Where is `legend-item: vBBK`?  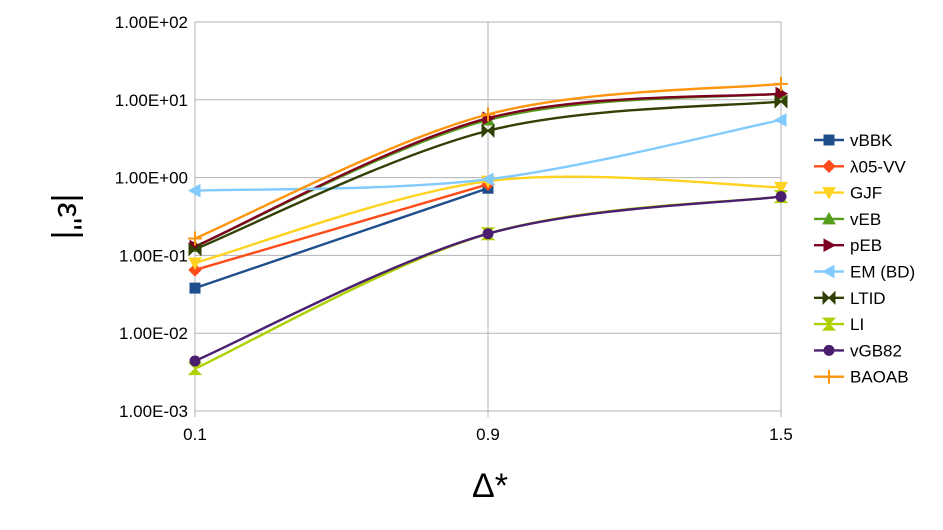 legend-item: vBBK is located at coordinates (853, 140).